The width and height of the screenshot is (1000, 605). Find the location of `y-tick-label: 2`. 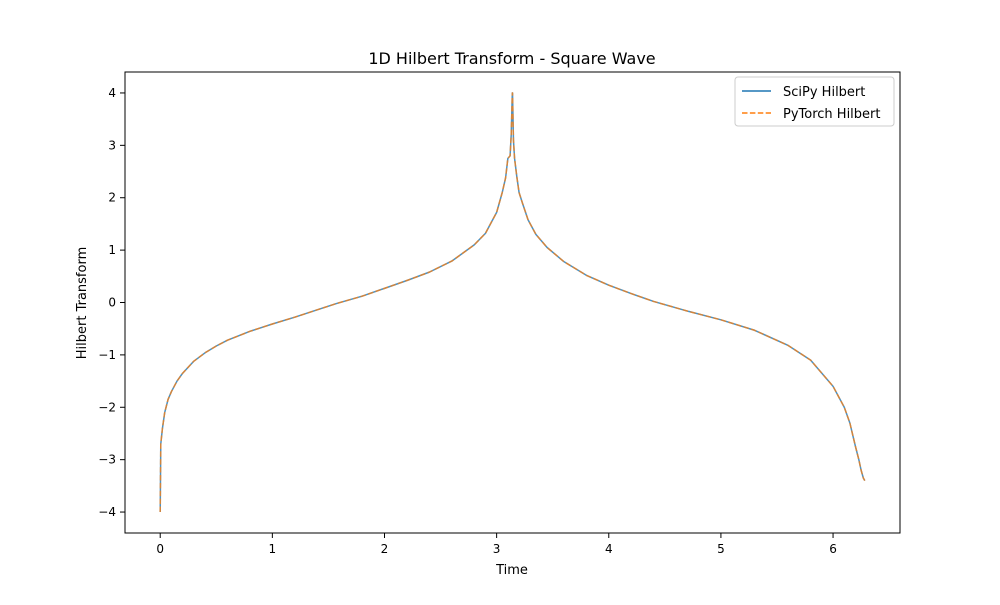

y-tick-label: 2 is located at coordinates (112, 198).